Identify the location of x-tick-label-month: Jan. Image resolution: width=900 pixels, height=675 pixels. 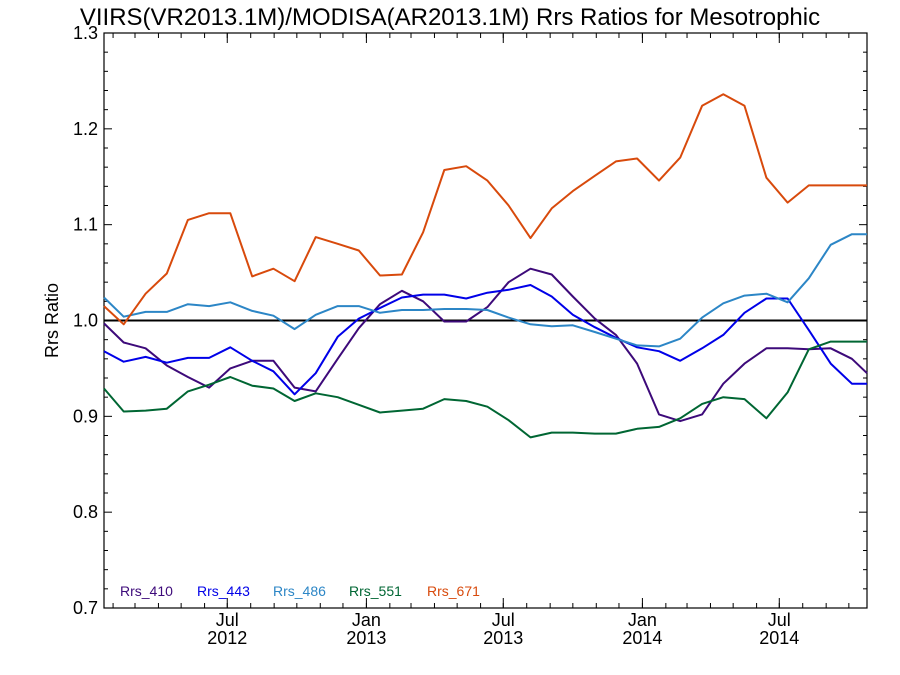
(642, 620).